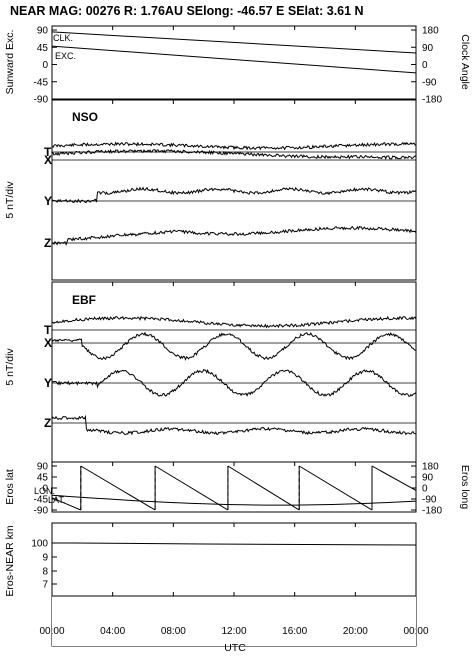 Image resolution: width=473 pixels, height=656 pixels. What do you see at coordinates (39, 544) in the screenshot?
I see `distance-ytick-label: 100` at bounding box center [39, 544].